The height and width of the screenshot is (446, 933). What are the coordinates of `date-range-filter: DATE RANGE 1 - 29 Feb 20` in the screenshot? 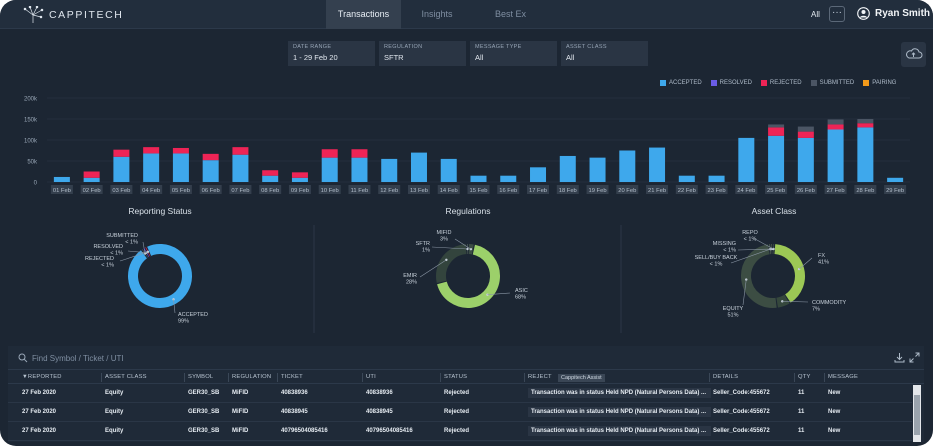 It's located at (331, 53).